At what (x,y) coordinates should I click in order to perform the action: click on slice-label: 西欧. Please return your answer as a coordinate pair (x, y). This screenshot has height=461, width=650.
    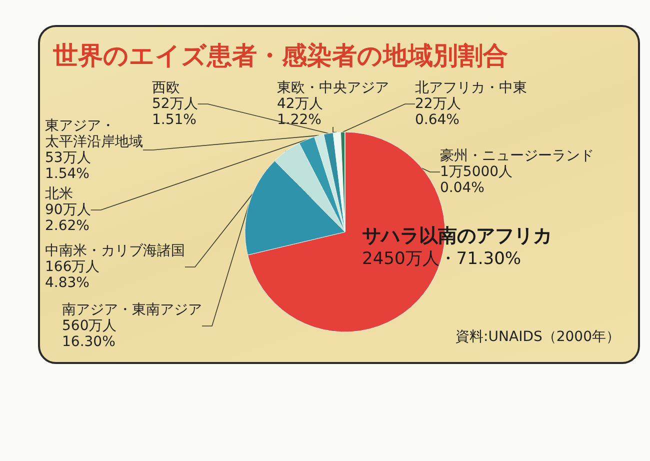
    Looking at the image, I should click on (166, 88).